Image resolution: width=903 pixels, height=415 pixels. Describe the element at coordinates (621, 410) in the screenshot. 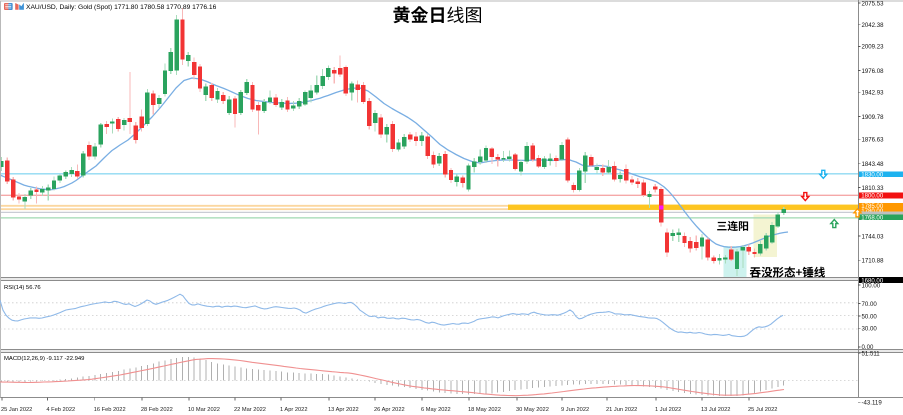

I see `svg-text: 21 Jun 2022` at that location.